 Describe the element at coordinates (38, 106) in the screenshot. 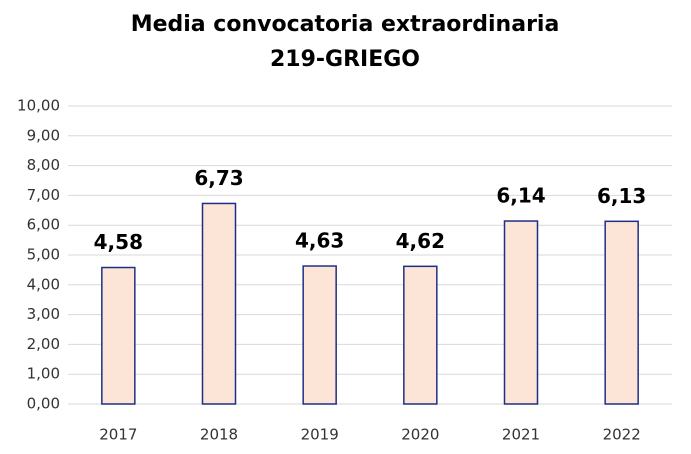

I see `y-tick-label: 10,00` at that location.